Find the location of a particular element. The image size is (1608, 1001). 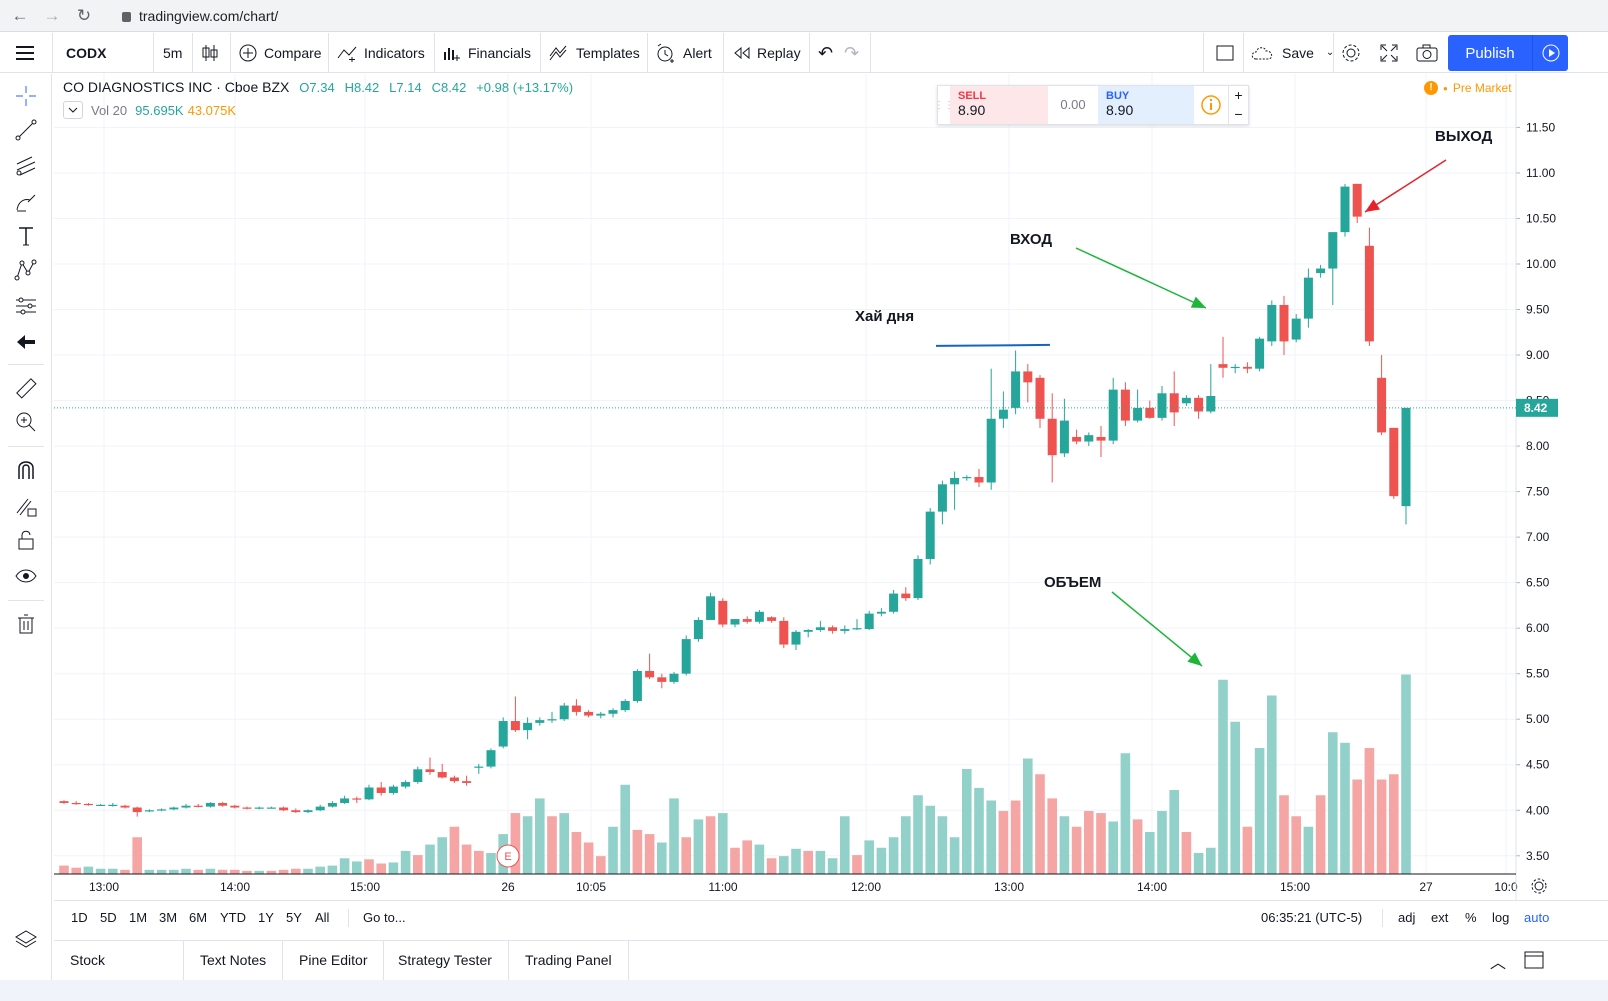

buy-button: BUY 8.90 is located at coordinates (1146, 105).